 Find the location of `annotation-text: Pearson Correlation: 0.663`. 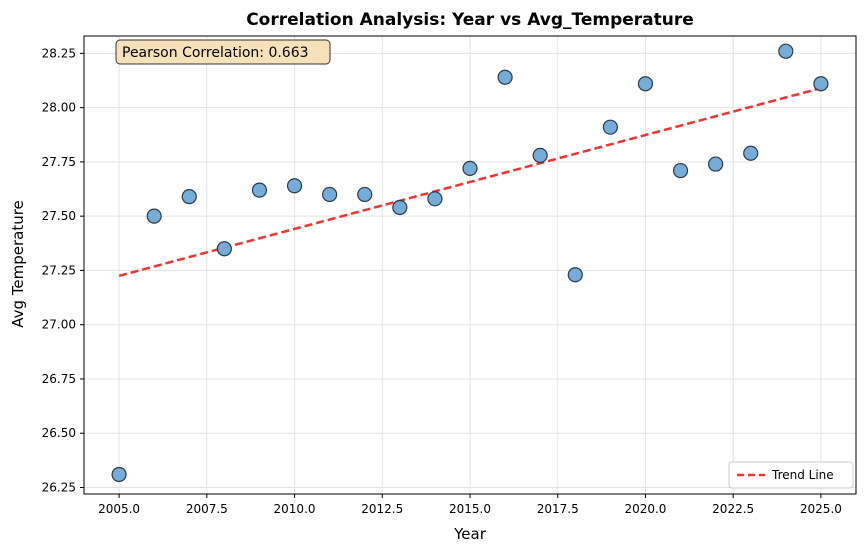

annotation-text: Pearson Correlation: 0.663 is located at coordinates (215, 53).